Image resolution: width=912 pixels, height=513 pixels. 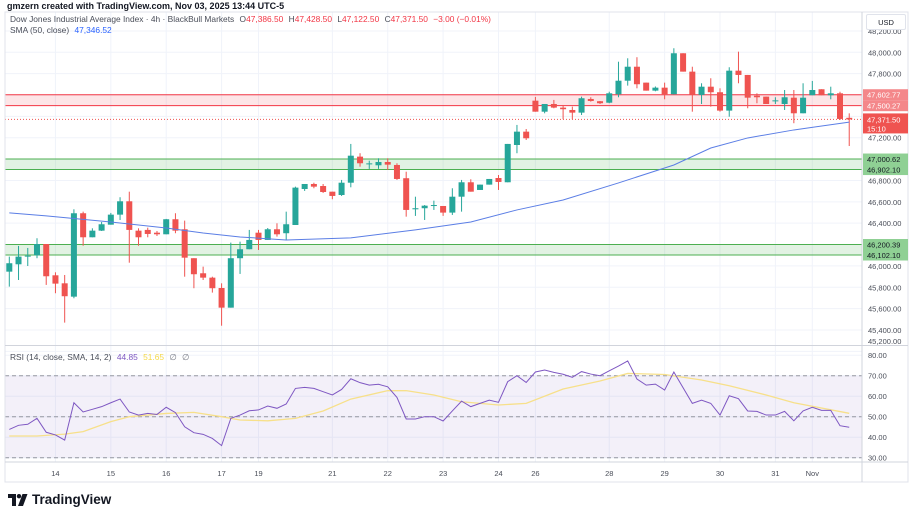 I want to click on rsi-tick-label: 60.00, so click(x=877, y=396).